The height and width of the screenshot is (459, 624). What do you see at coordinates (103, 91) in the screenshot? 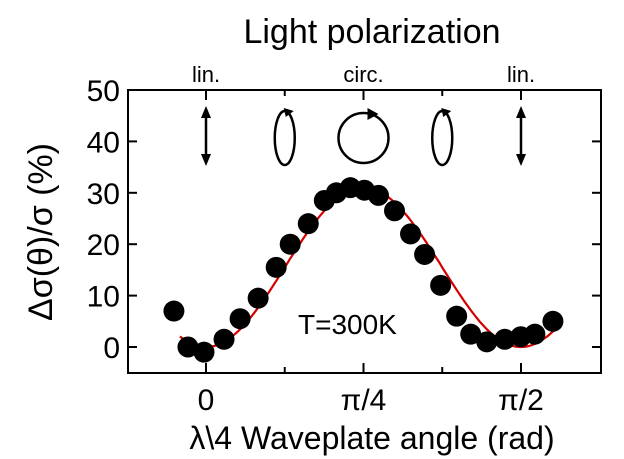
I see `y-tick-label: 50` at bounding box center [103, 91].